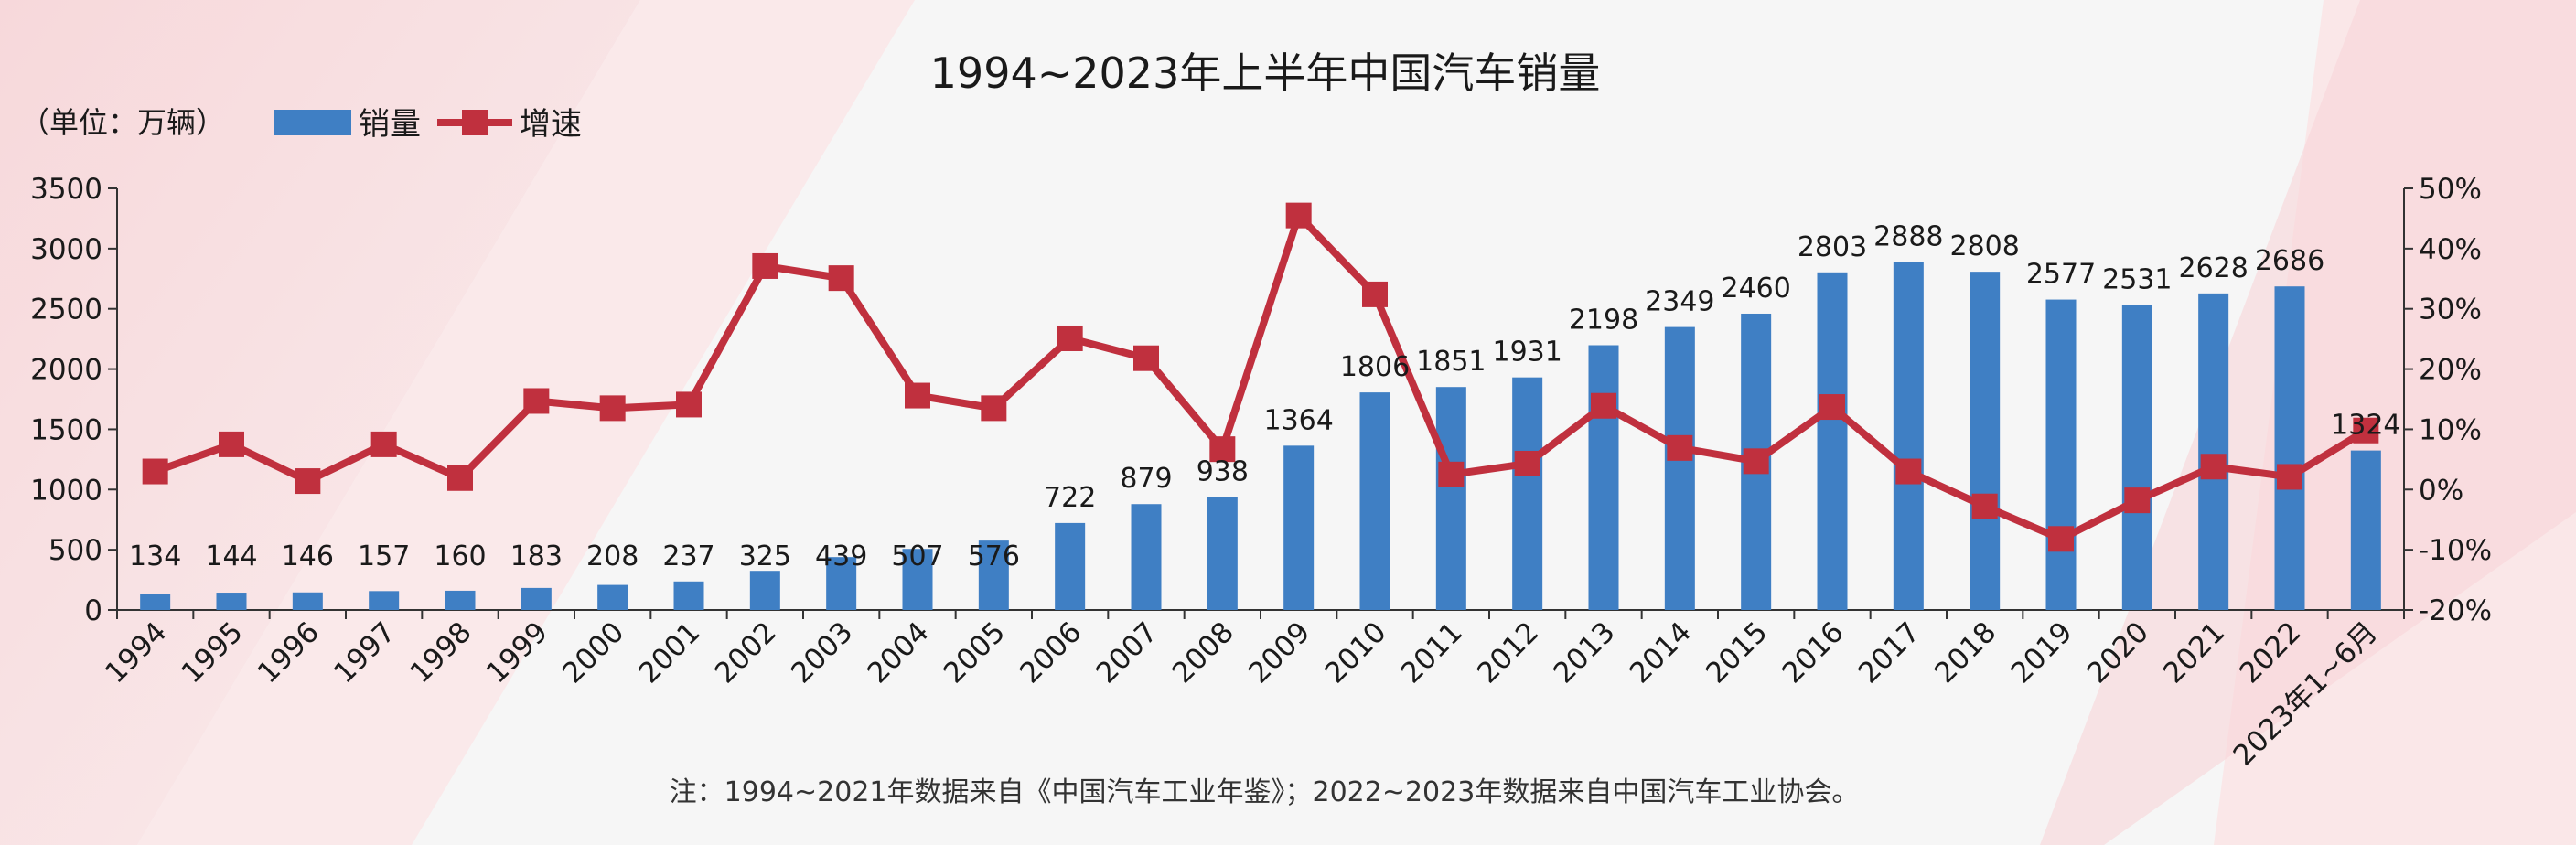 This screenshot has width=2576, height=845. What do you see at coordinates (93, 611) in the screenshot?
I see `left-axis-tick-label: 0` at bounding box center [93, 611].